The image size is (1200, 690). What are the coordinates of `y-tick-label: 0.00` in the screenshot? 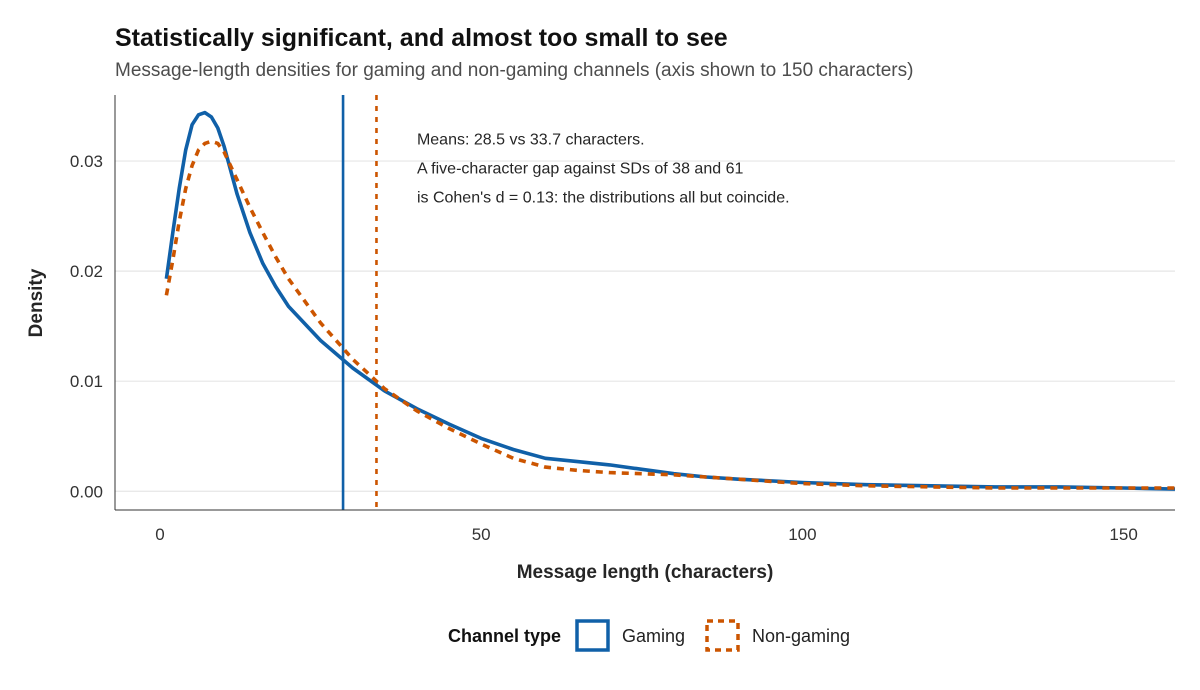 It's located at (86, 491).